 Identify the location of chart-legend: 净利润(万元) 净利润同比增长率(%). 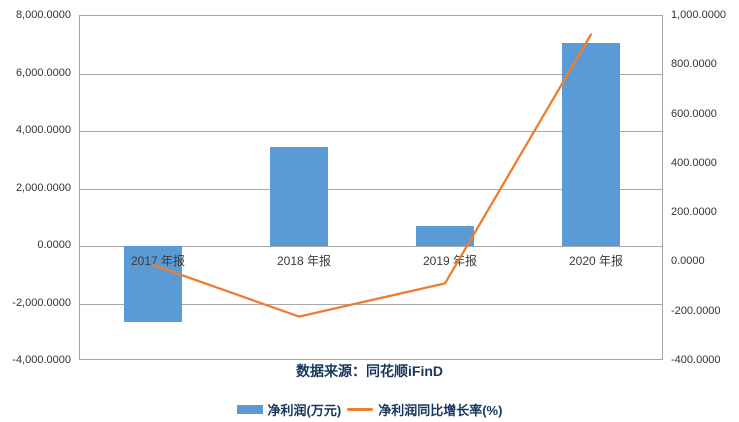
(369, 409).